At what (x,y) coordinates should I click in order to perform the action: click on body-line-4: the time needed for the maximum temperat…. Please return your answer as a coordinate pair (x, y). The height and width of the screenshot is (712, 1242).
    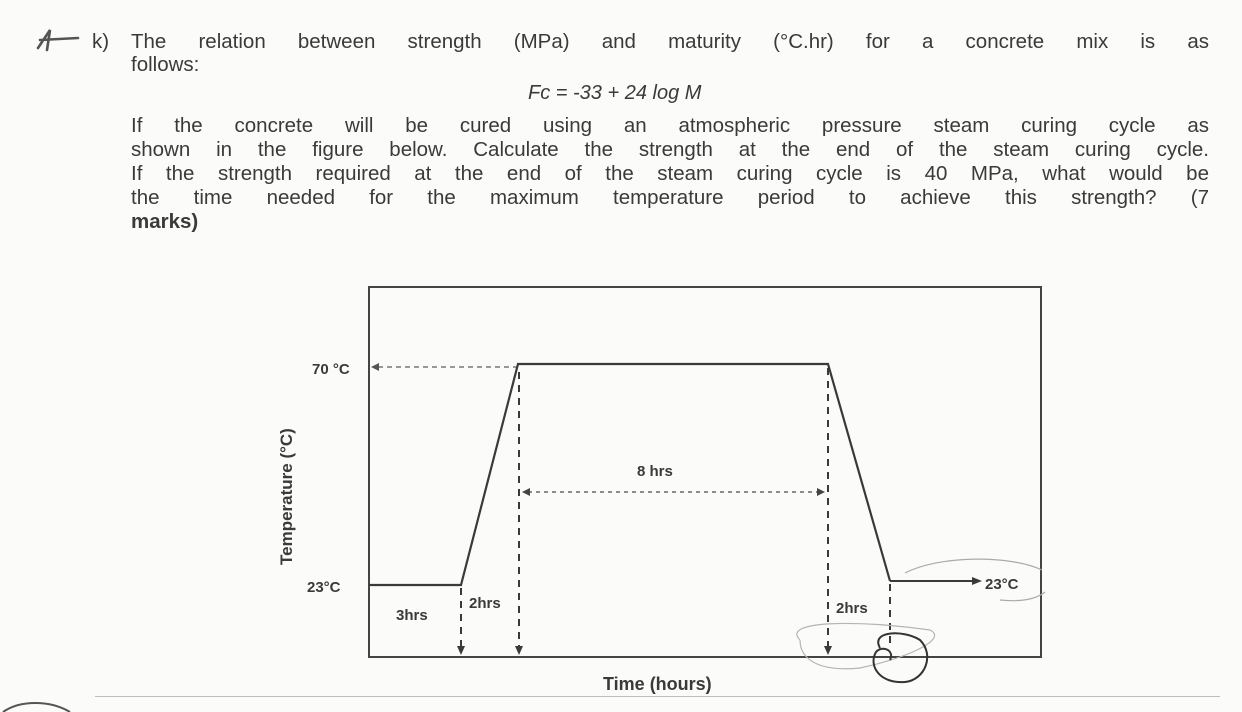
    Looking at the image, I should click on (670, 197).